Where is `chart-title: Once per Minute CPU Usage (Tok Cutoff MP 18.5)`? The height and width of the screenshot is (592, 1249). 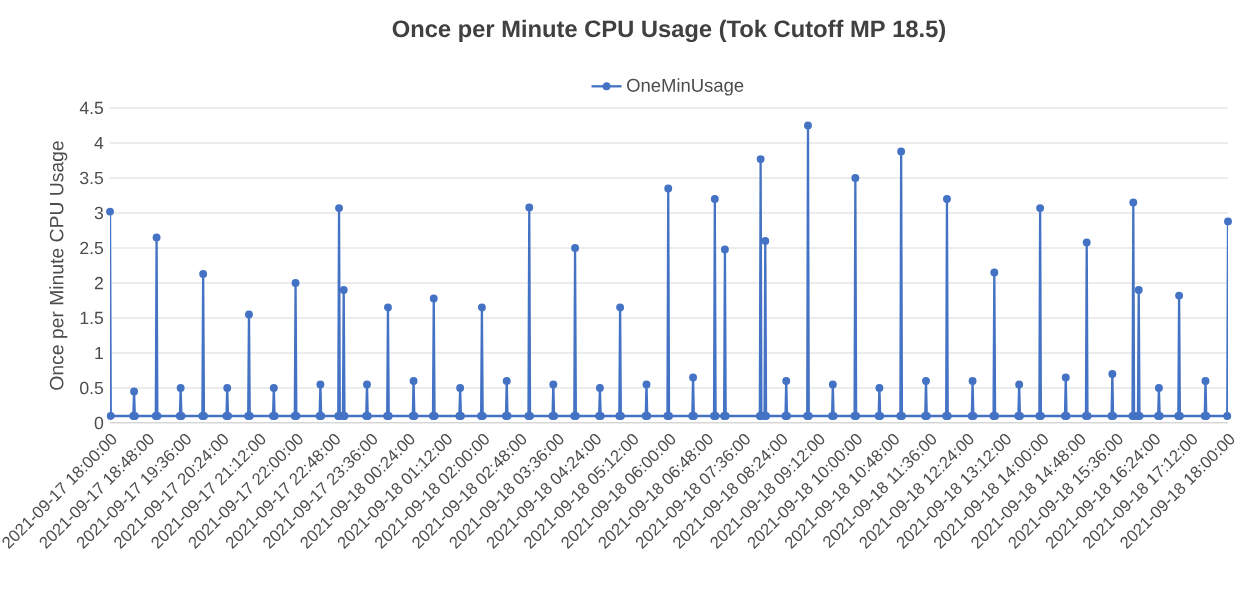
chart-title: Once per Minute CPU Usage (Tok Cutoff MP 18.5) is located at coordinates (669, 31).